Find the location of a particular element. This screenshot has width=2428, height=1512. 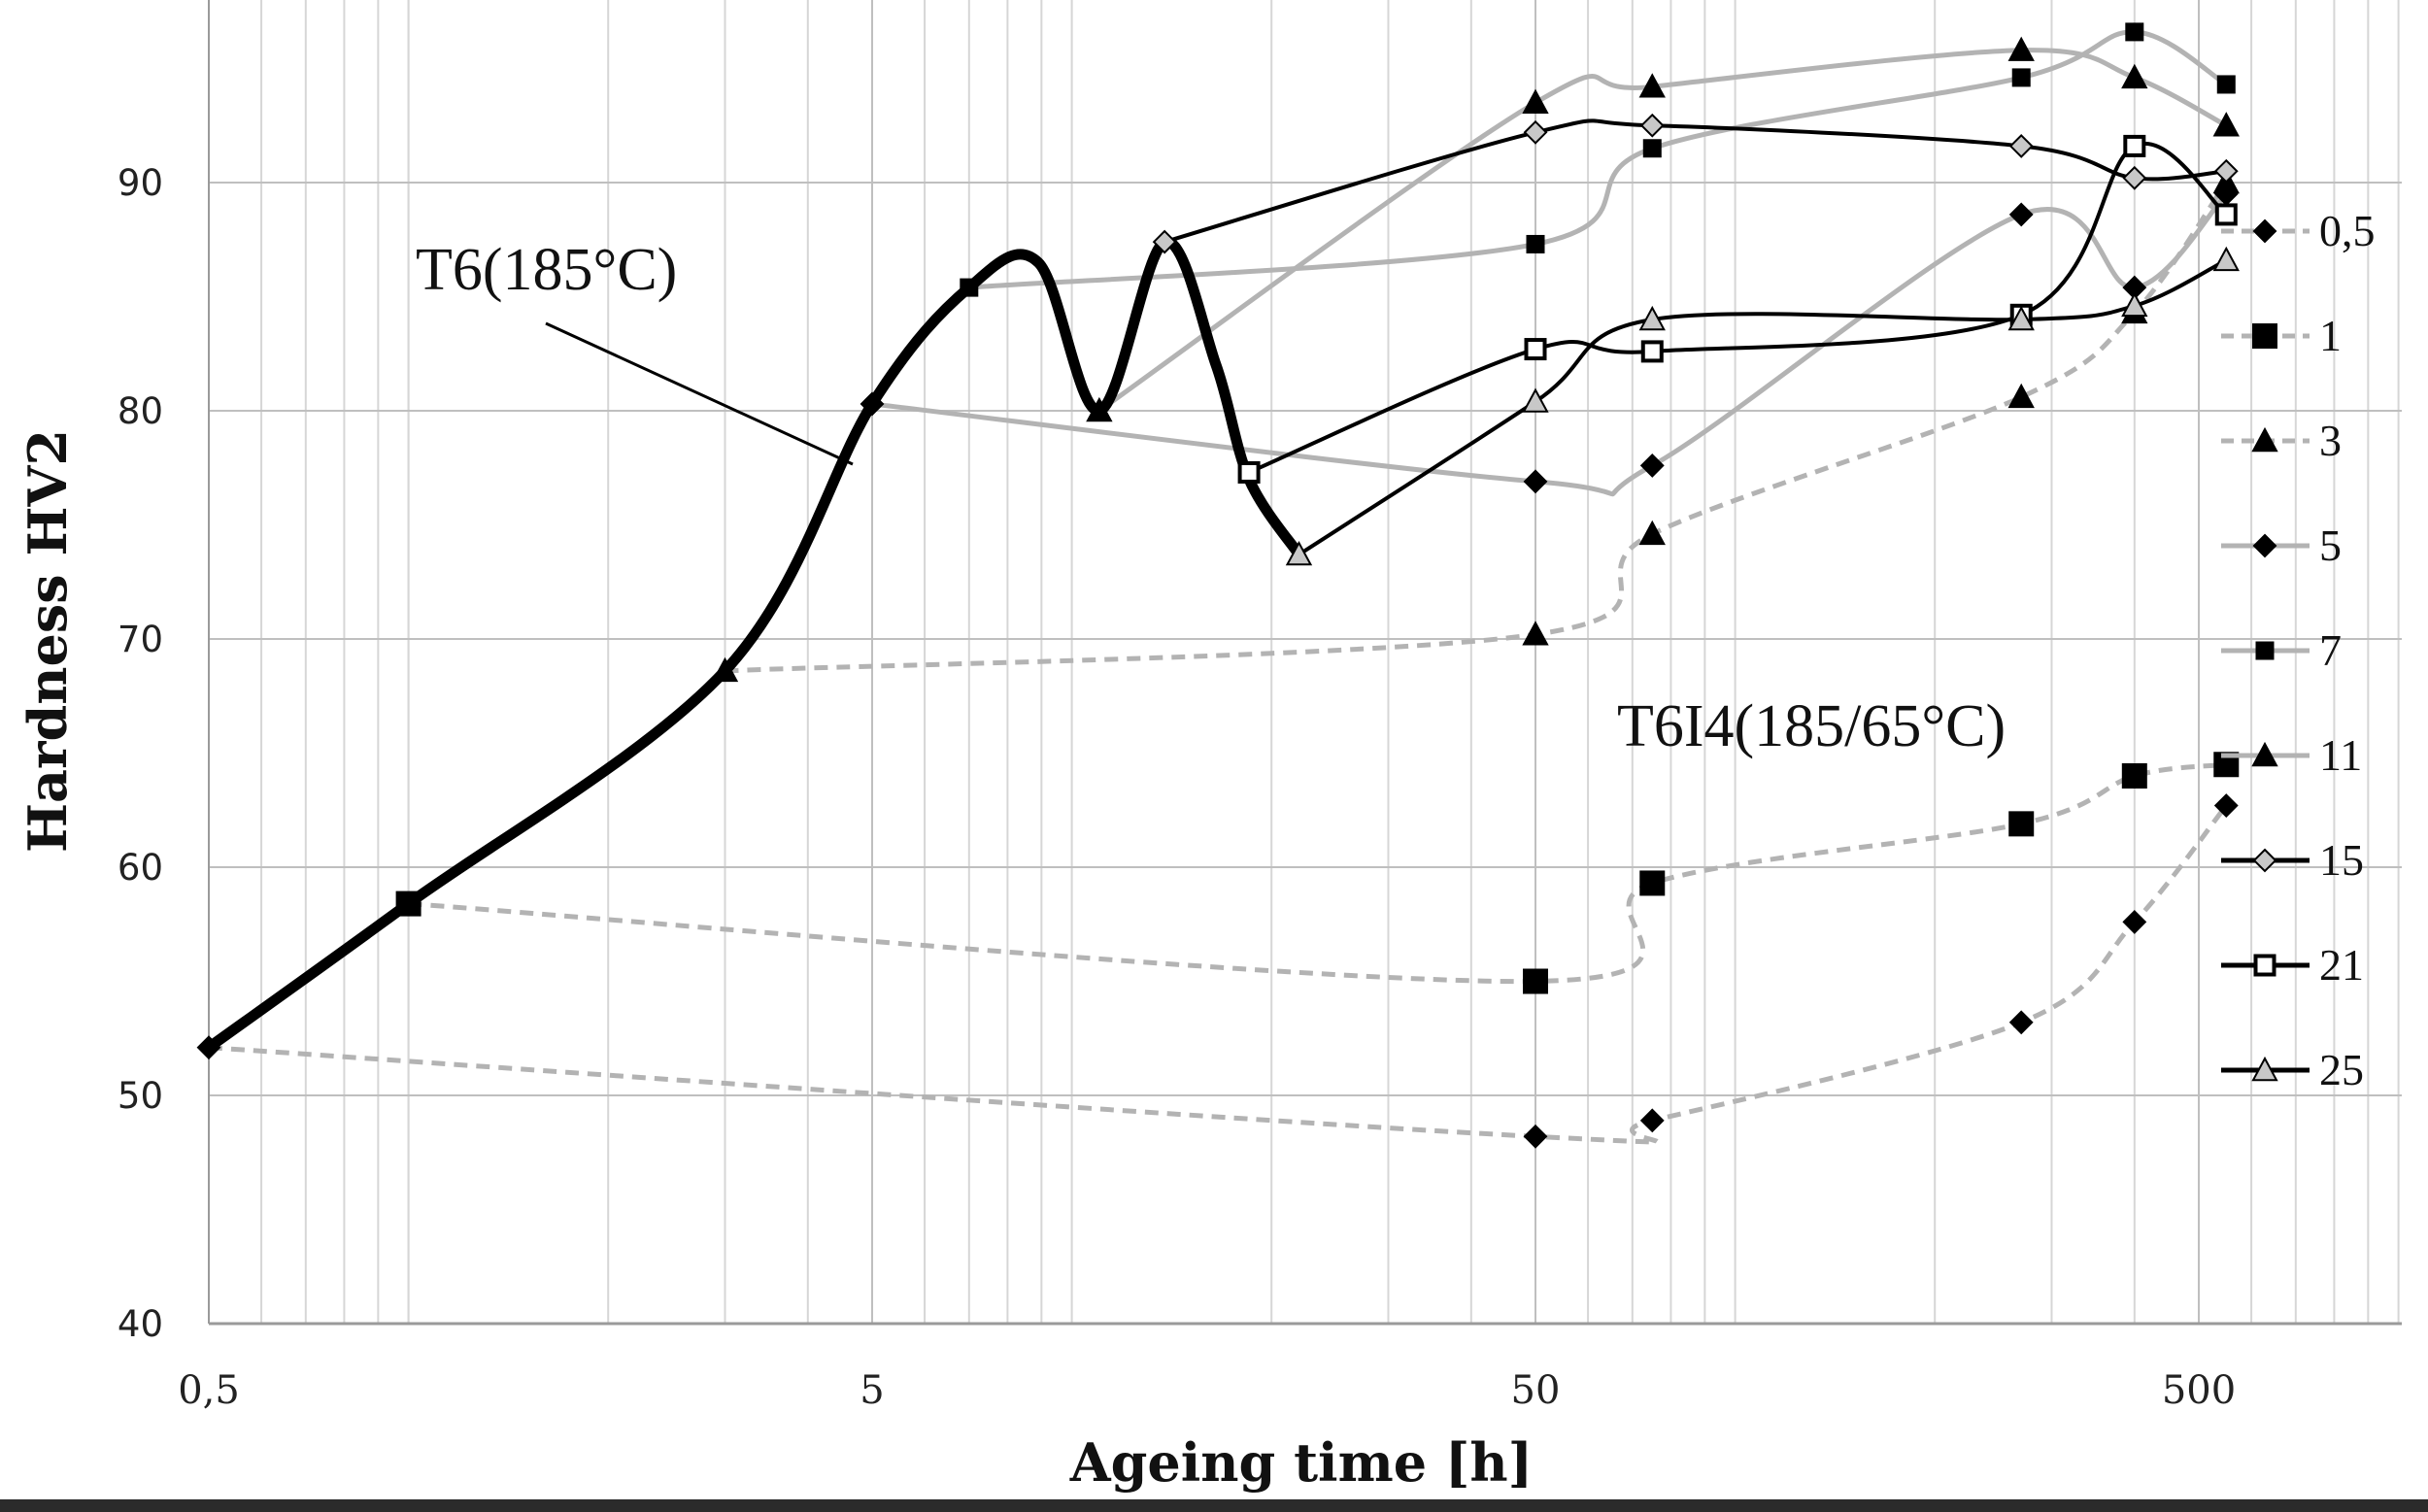

legend-label: 1 is located at coordinates (2330, 335).